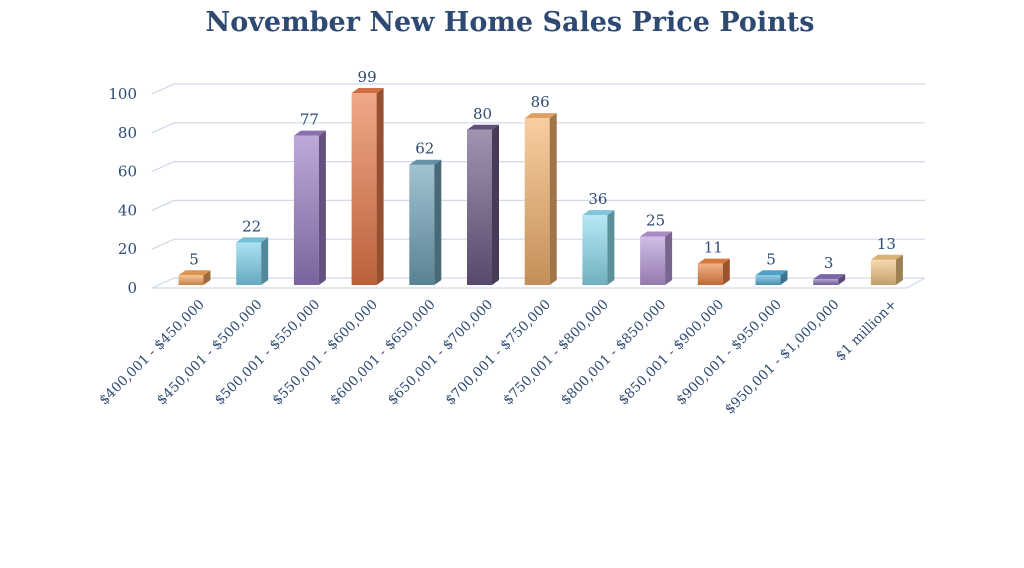 The image size is (1024, 568). Describe the element at coordinates (713, 248) in the screenshot. I see `data-label: 11` at that location.